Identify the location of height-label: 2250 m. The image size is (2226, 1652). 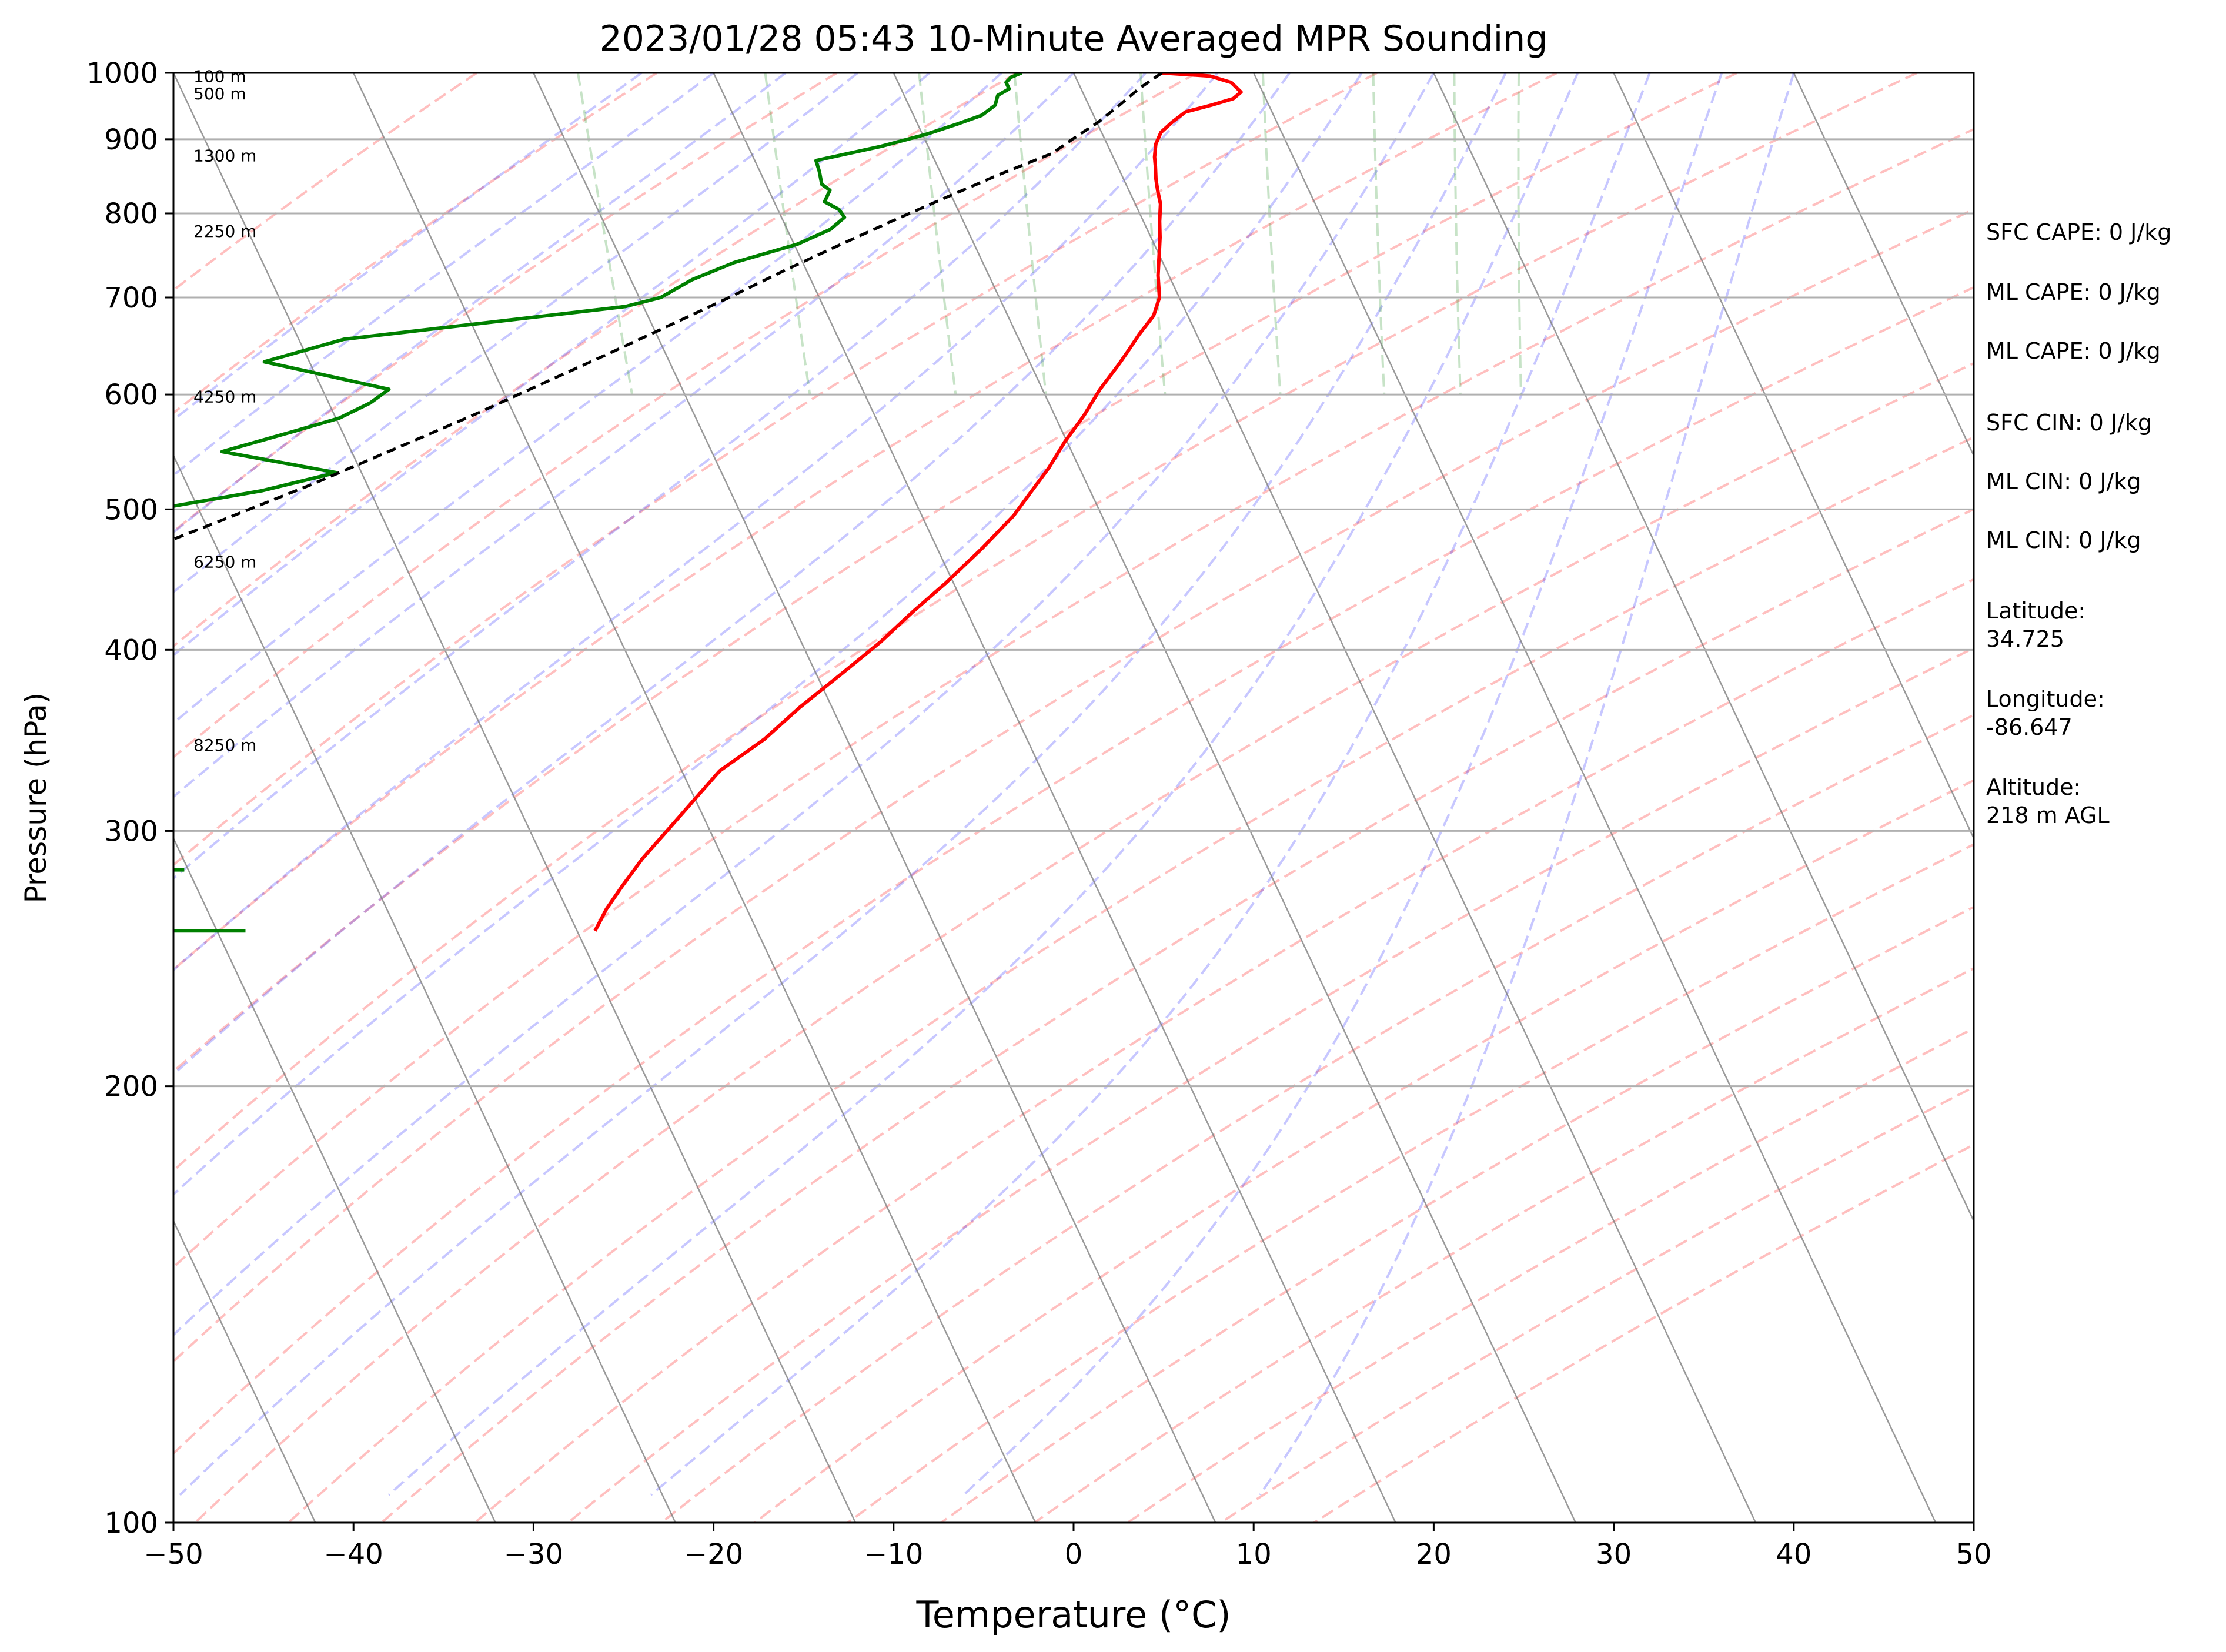
(224, 232).